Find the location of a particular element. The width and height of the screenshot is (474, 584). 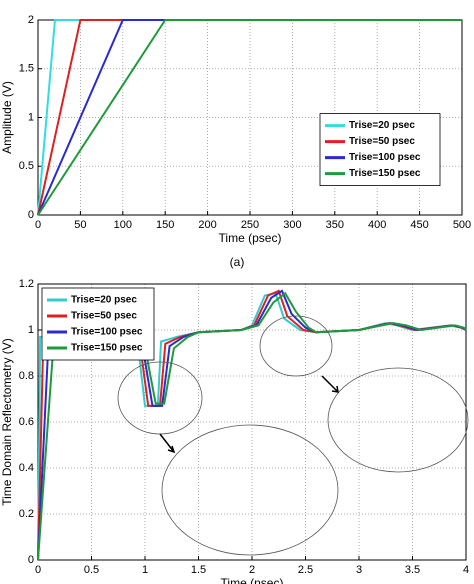

x-tick-label: 3 is located at coordinates (359, 570).